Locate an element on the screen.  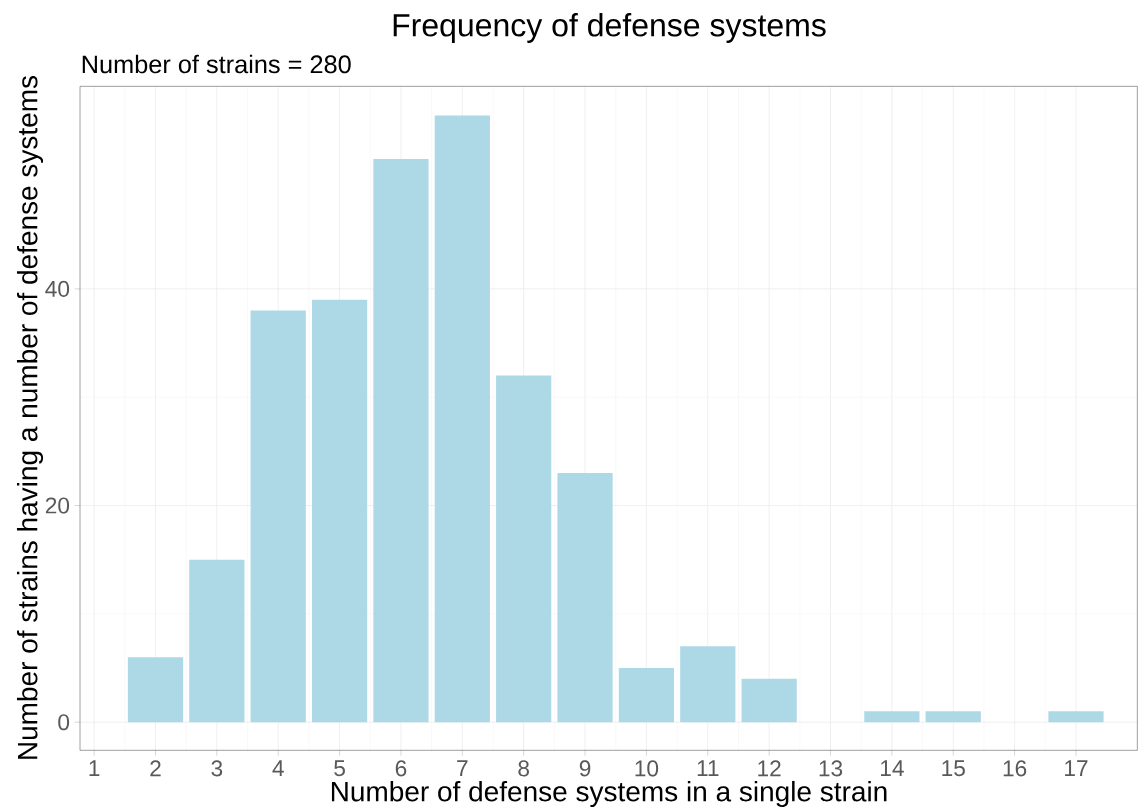
x-tick-label: 1 is located at coordinates (94, 768).